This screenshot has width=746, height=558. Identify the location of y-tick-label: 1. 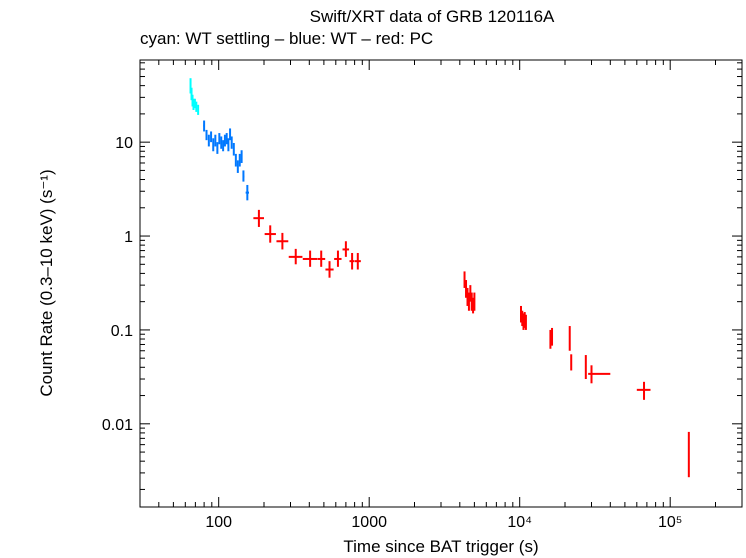
(128, 237).